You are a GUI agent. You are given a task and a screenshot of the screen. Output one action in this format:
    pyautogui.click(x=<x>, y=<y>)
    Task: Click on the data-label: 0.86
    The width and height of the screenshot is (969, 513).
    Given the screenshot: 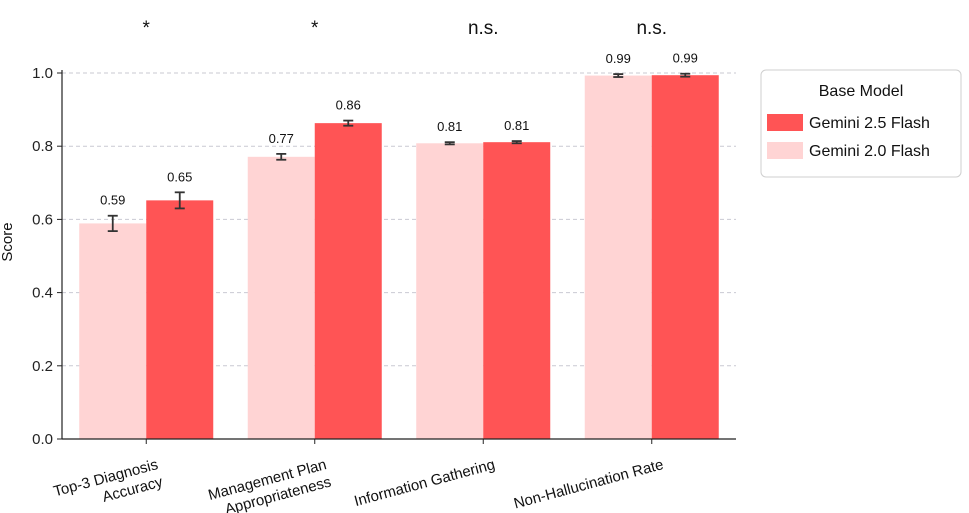 What is the action you would take?
    pyautogui.click(x=348, y=105)
    